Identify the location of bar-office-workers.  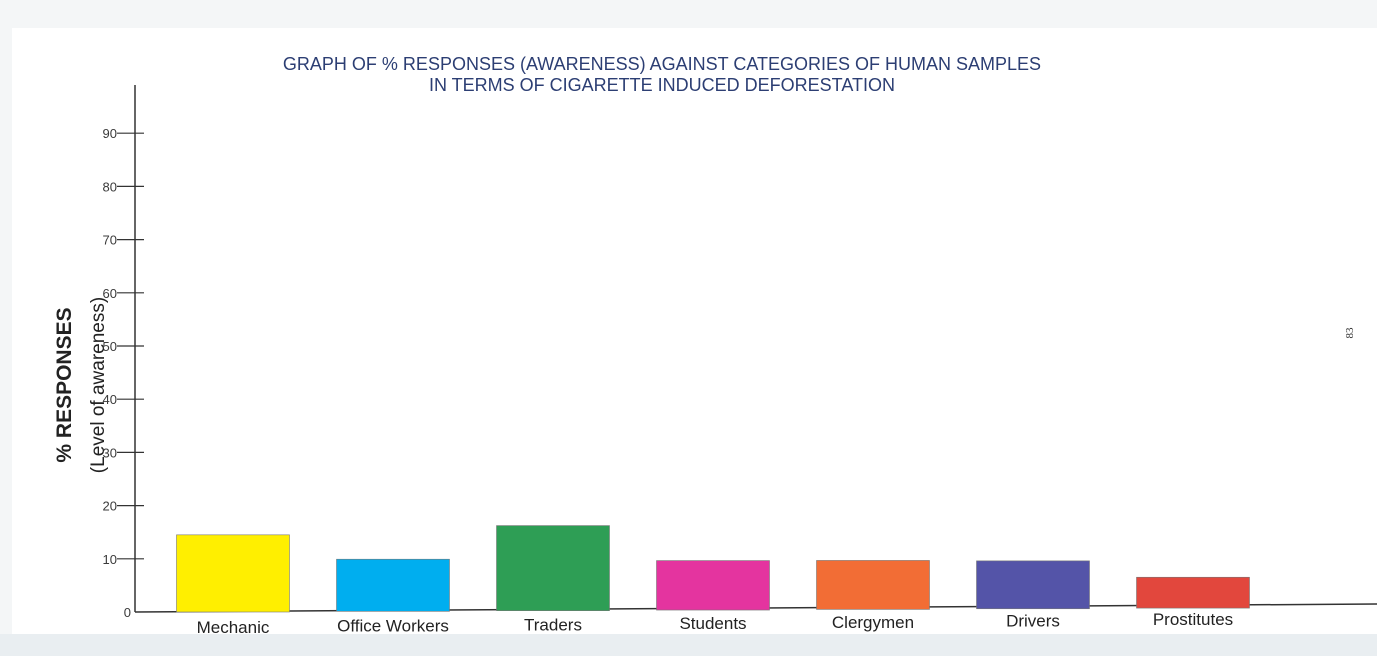
(393, 585).